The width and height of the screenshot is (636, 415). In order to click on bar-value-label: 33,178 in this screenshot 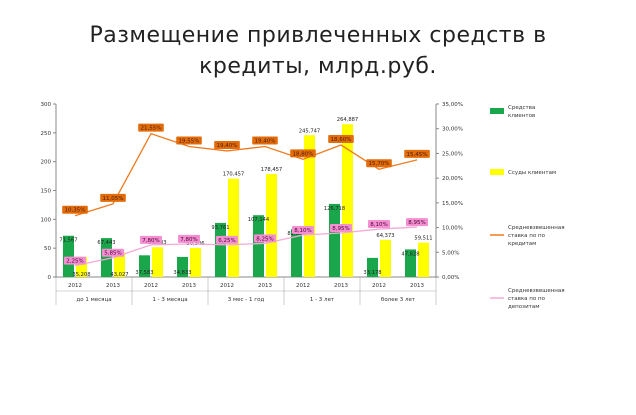, I will do `click(372, 273)`.